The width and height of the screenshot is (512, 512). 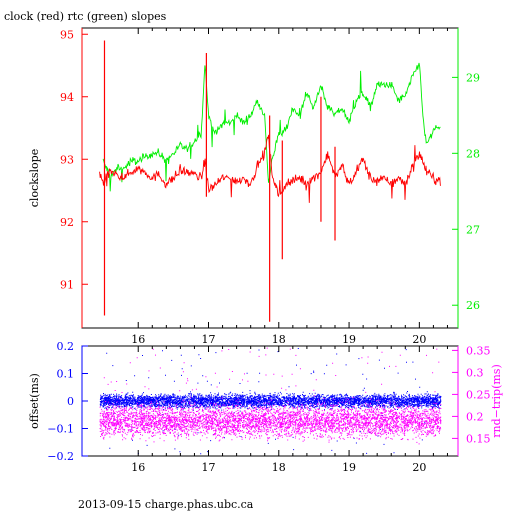 I want to click on offset-axis-label: offset(ms), so click(x=34, y=401).